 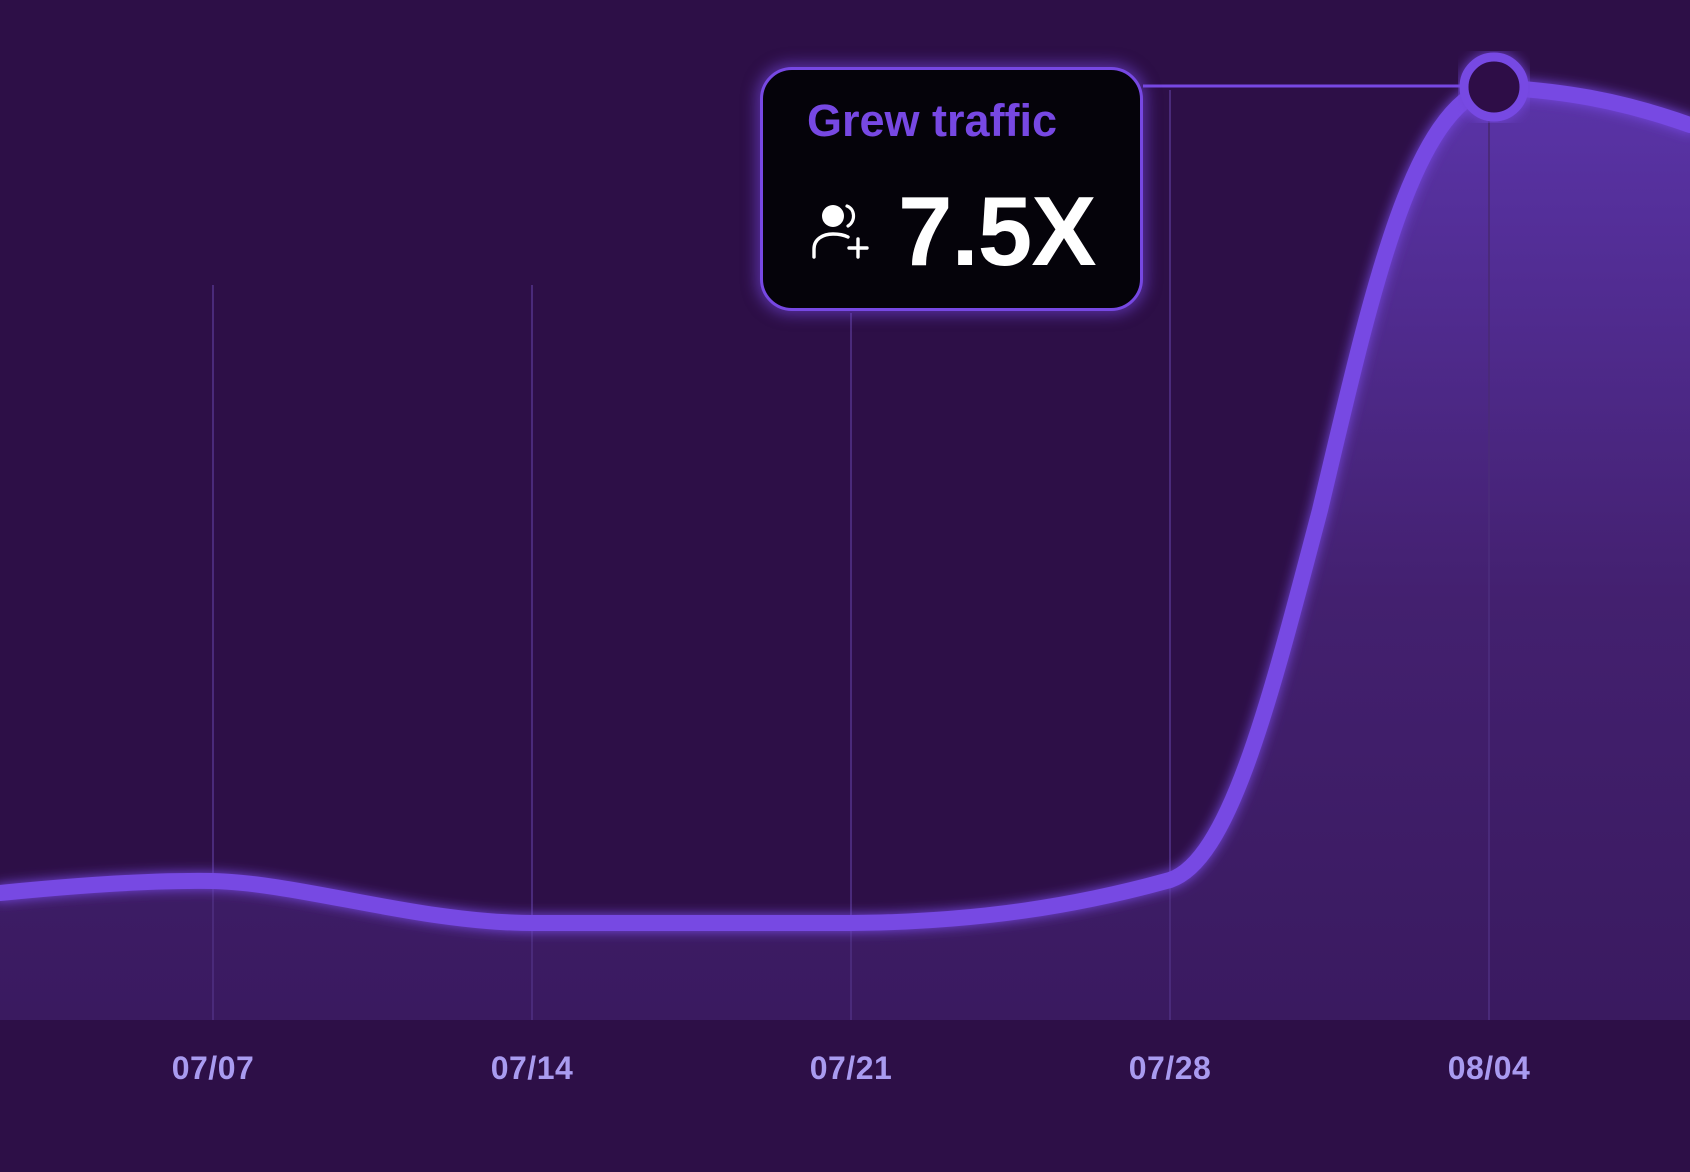 I want to click on user-plus-icon, so click(x=840, y=231).